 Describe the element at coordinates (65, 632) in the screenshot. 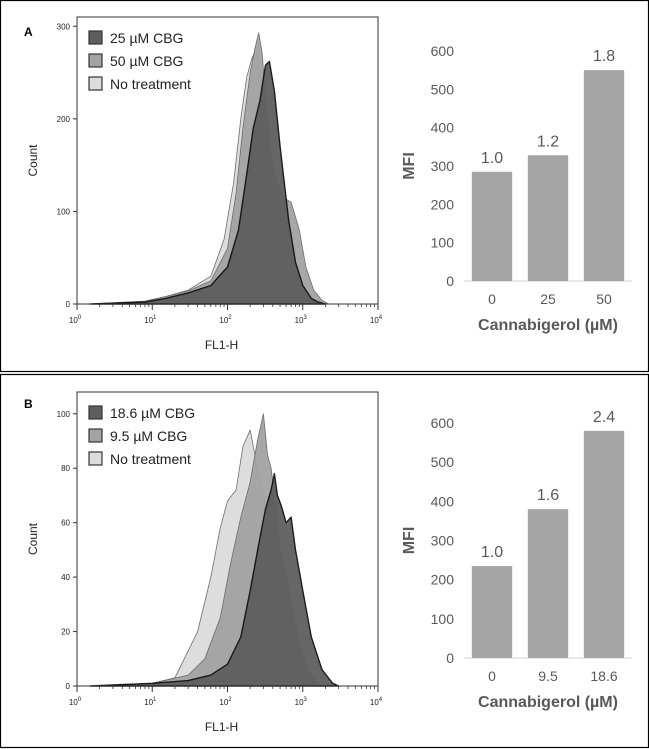

I see `y-tick-label: 20` at that location.